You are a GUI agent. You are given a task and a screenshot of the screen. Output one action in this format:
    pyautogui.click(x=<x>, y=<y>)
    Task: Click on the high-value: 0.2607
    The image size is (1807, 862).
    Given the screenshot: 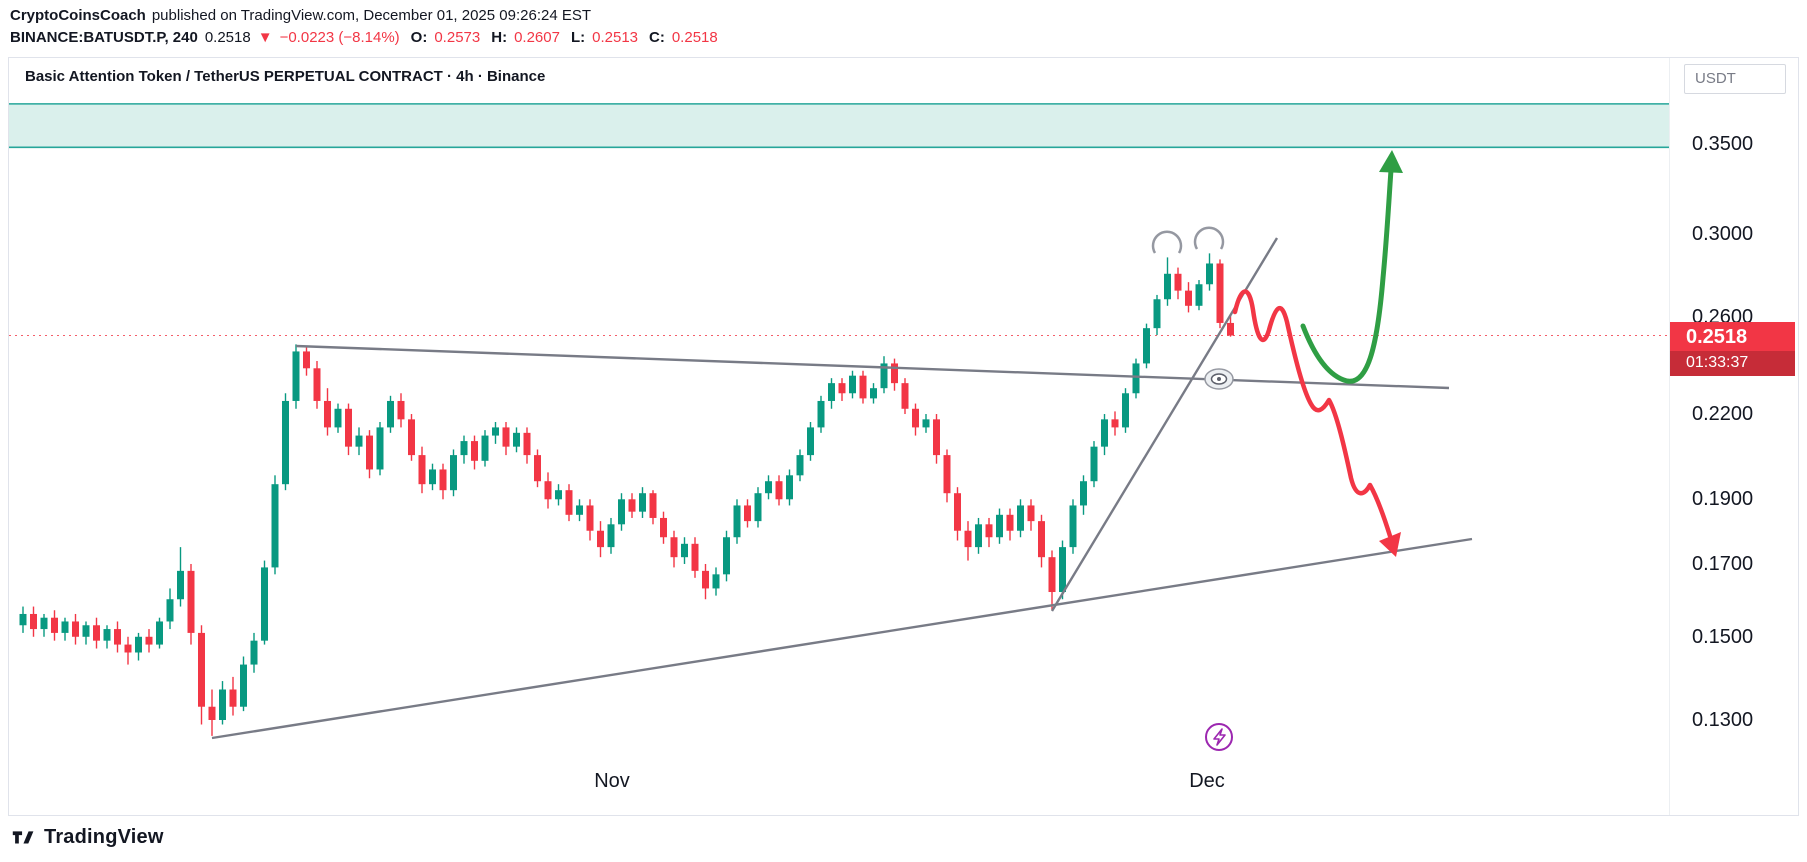 What is the action you would take?
    pyautogui.click(x=537, y=37)
    